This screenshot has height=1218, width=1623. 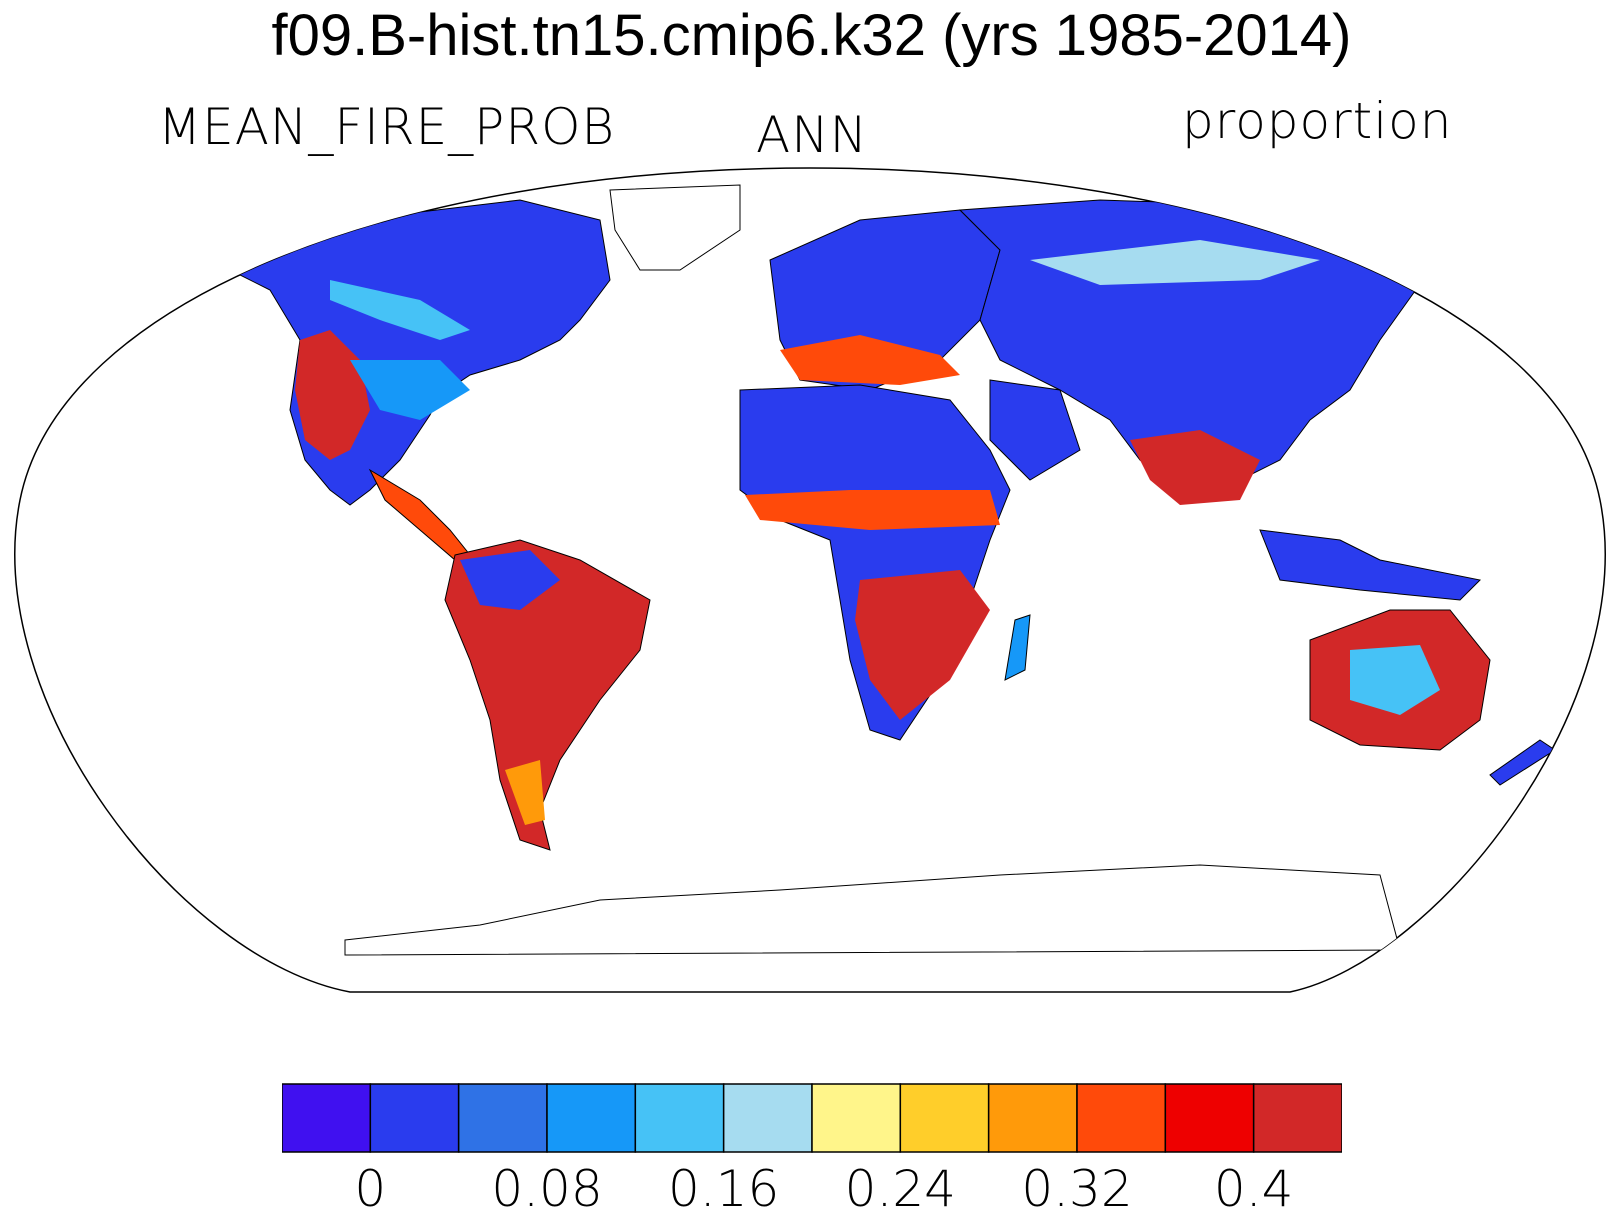 What do you see at coordinates (547, 1189) in the screenshot?
I see `colorbar-tick-label: 0.08` at bounding box center [547, 1189].